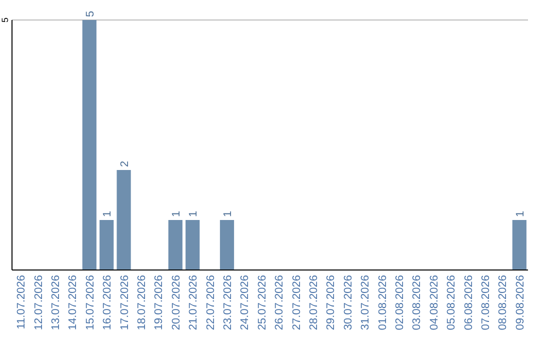  Describe the element at coordinates (503, 302) in the screenshot. I see `x-tick-label: 08.08.2026` at that location.